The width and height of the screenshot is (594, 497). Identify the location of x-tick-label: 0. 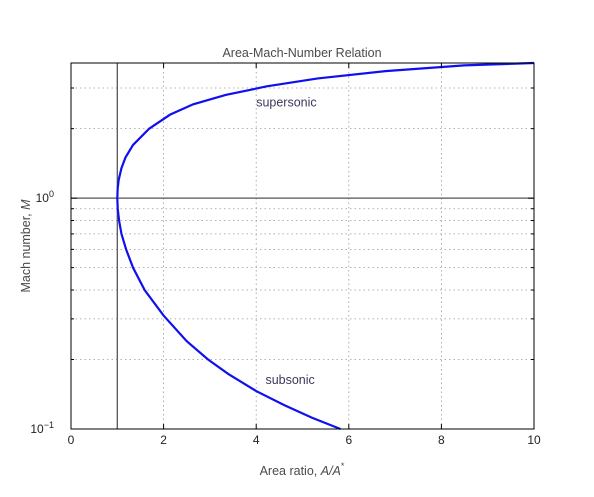
(71, 440).